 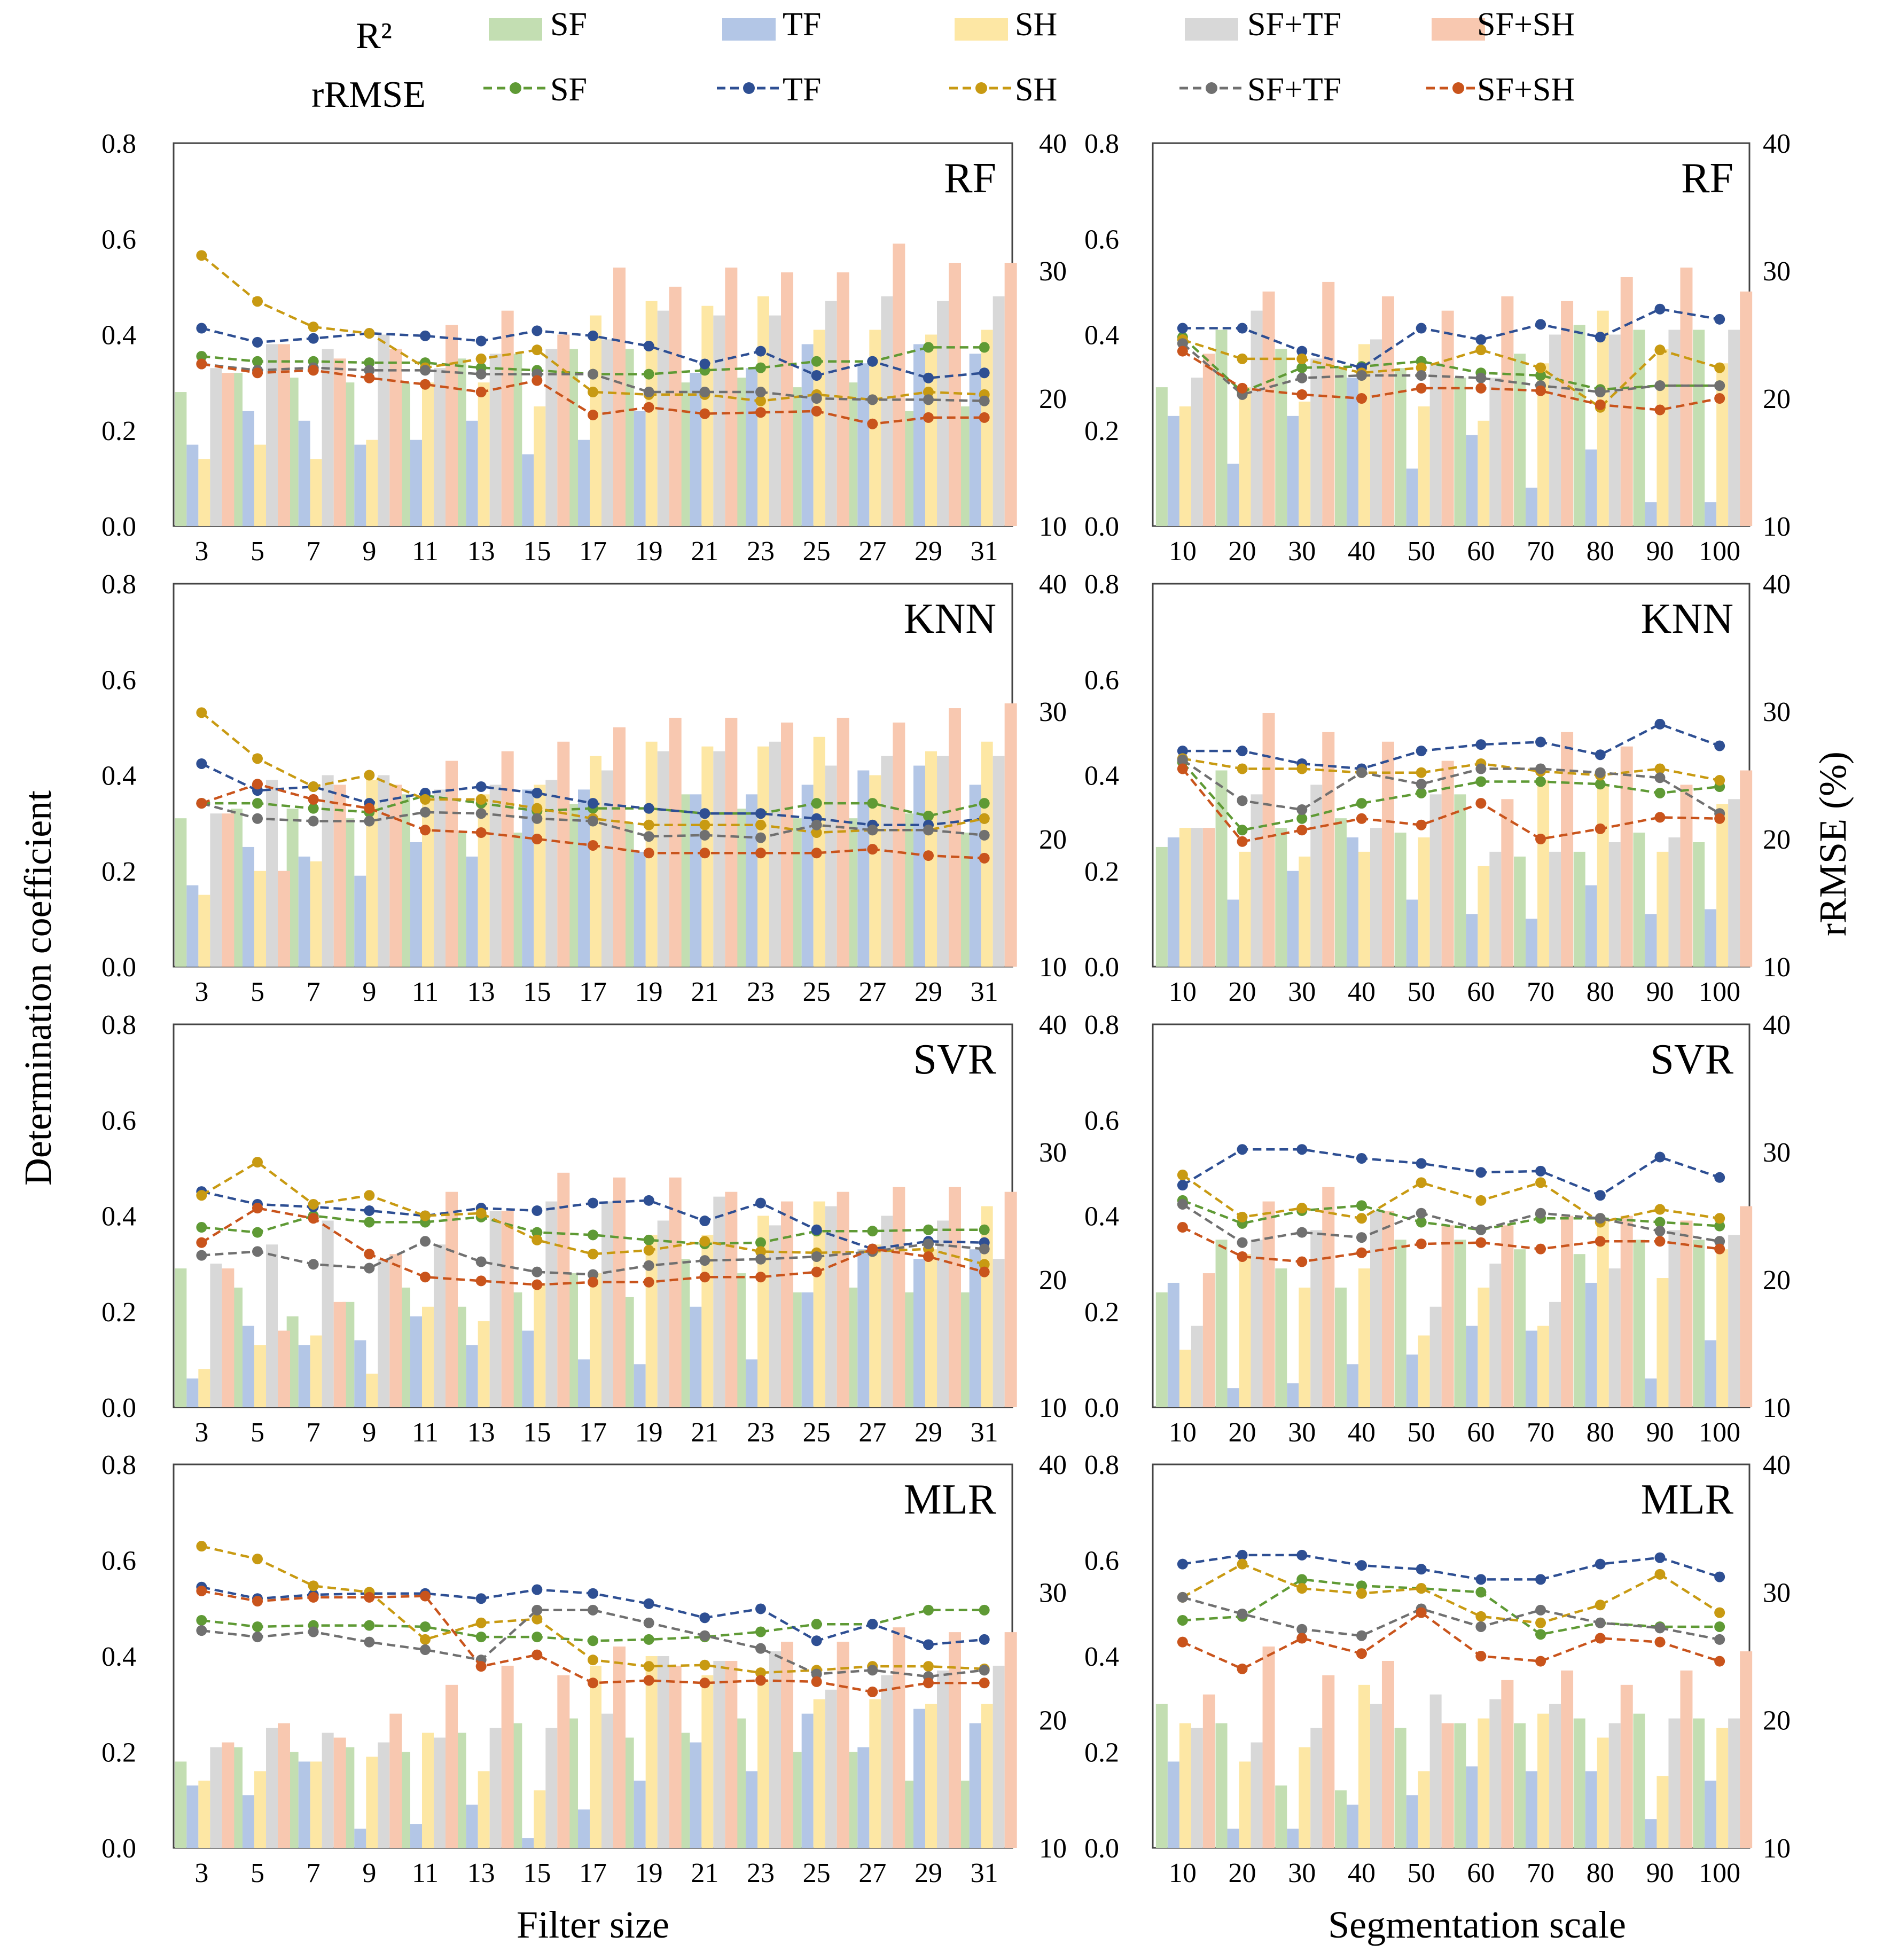 What do you see at coordinates (985, 1873) in the screenshot?
I see `x-tick-label-31: 31` at bounding box center [985, 1873].